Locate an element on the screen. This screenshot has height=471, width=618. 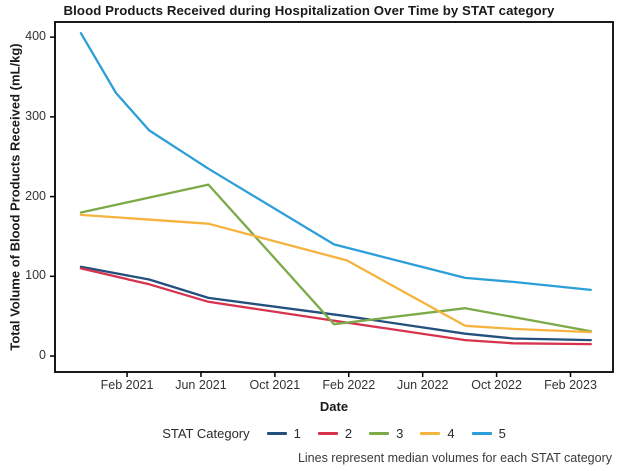
x-tick-label: Jun 2021 is located at coordinates (201, 385).